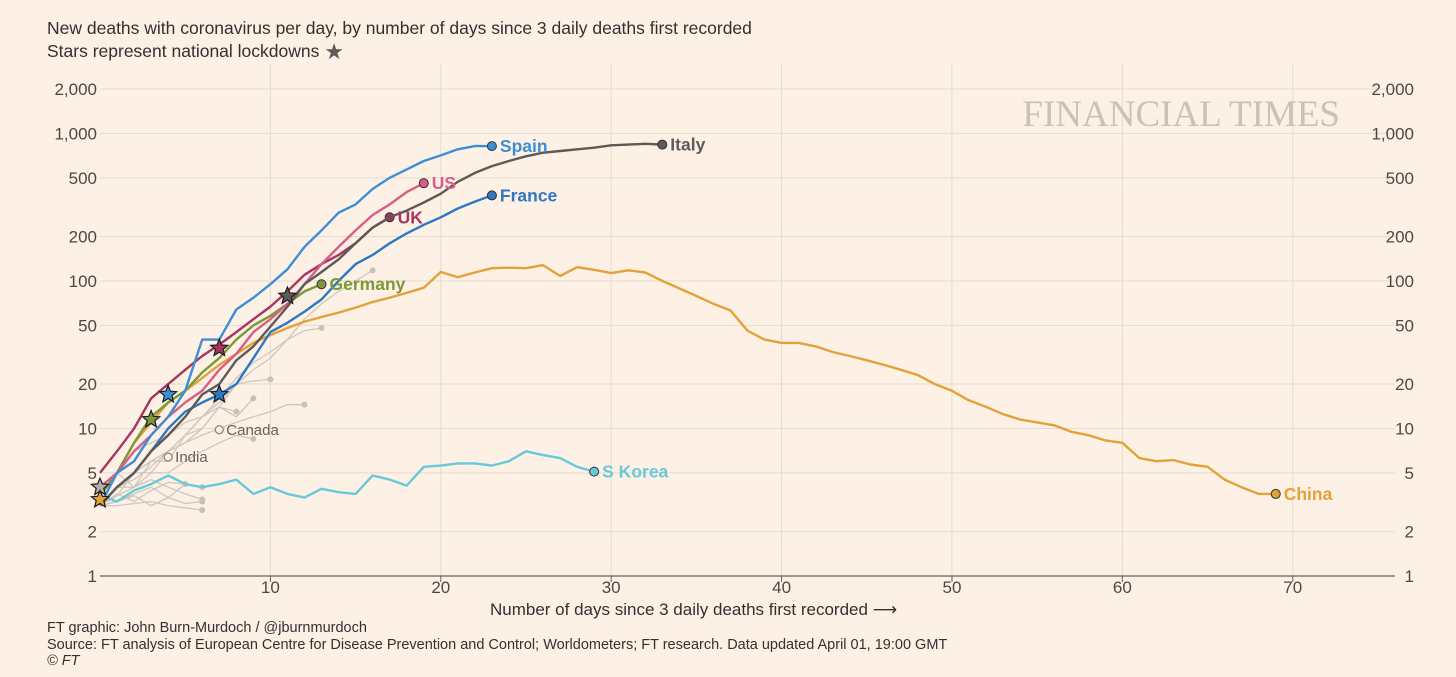 This screenshot has width=1456, height=677. I want to click on star-icon: ★, so click(334, 51).